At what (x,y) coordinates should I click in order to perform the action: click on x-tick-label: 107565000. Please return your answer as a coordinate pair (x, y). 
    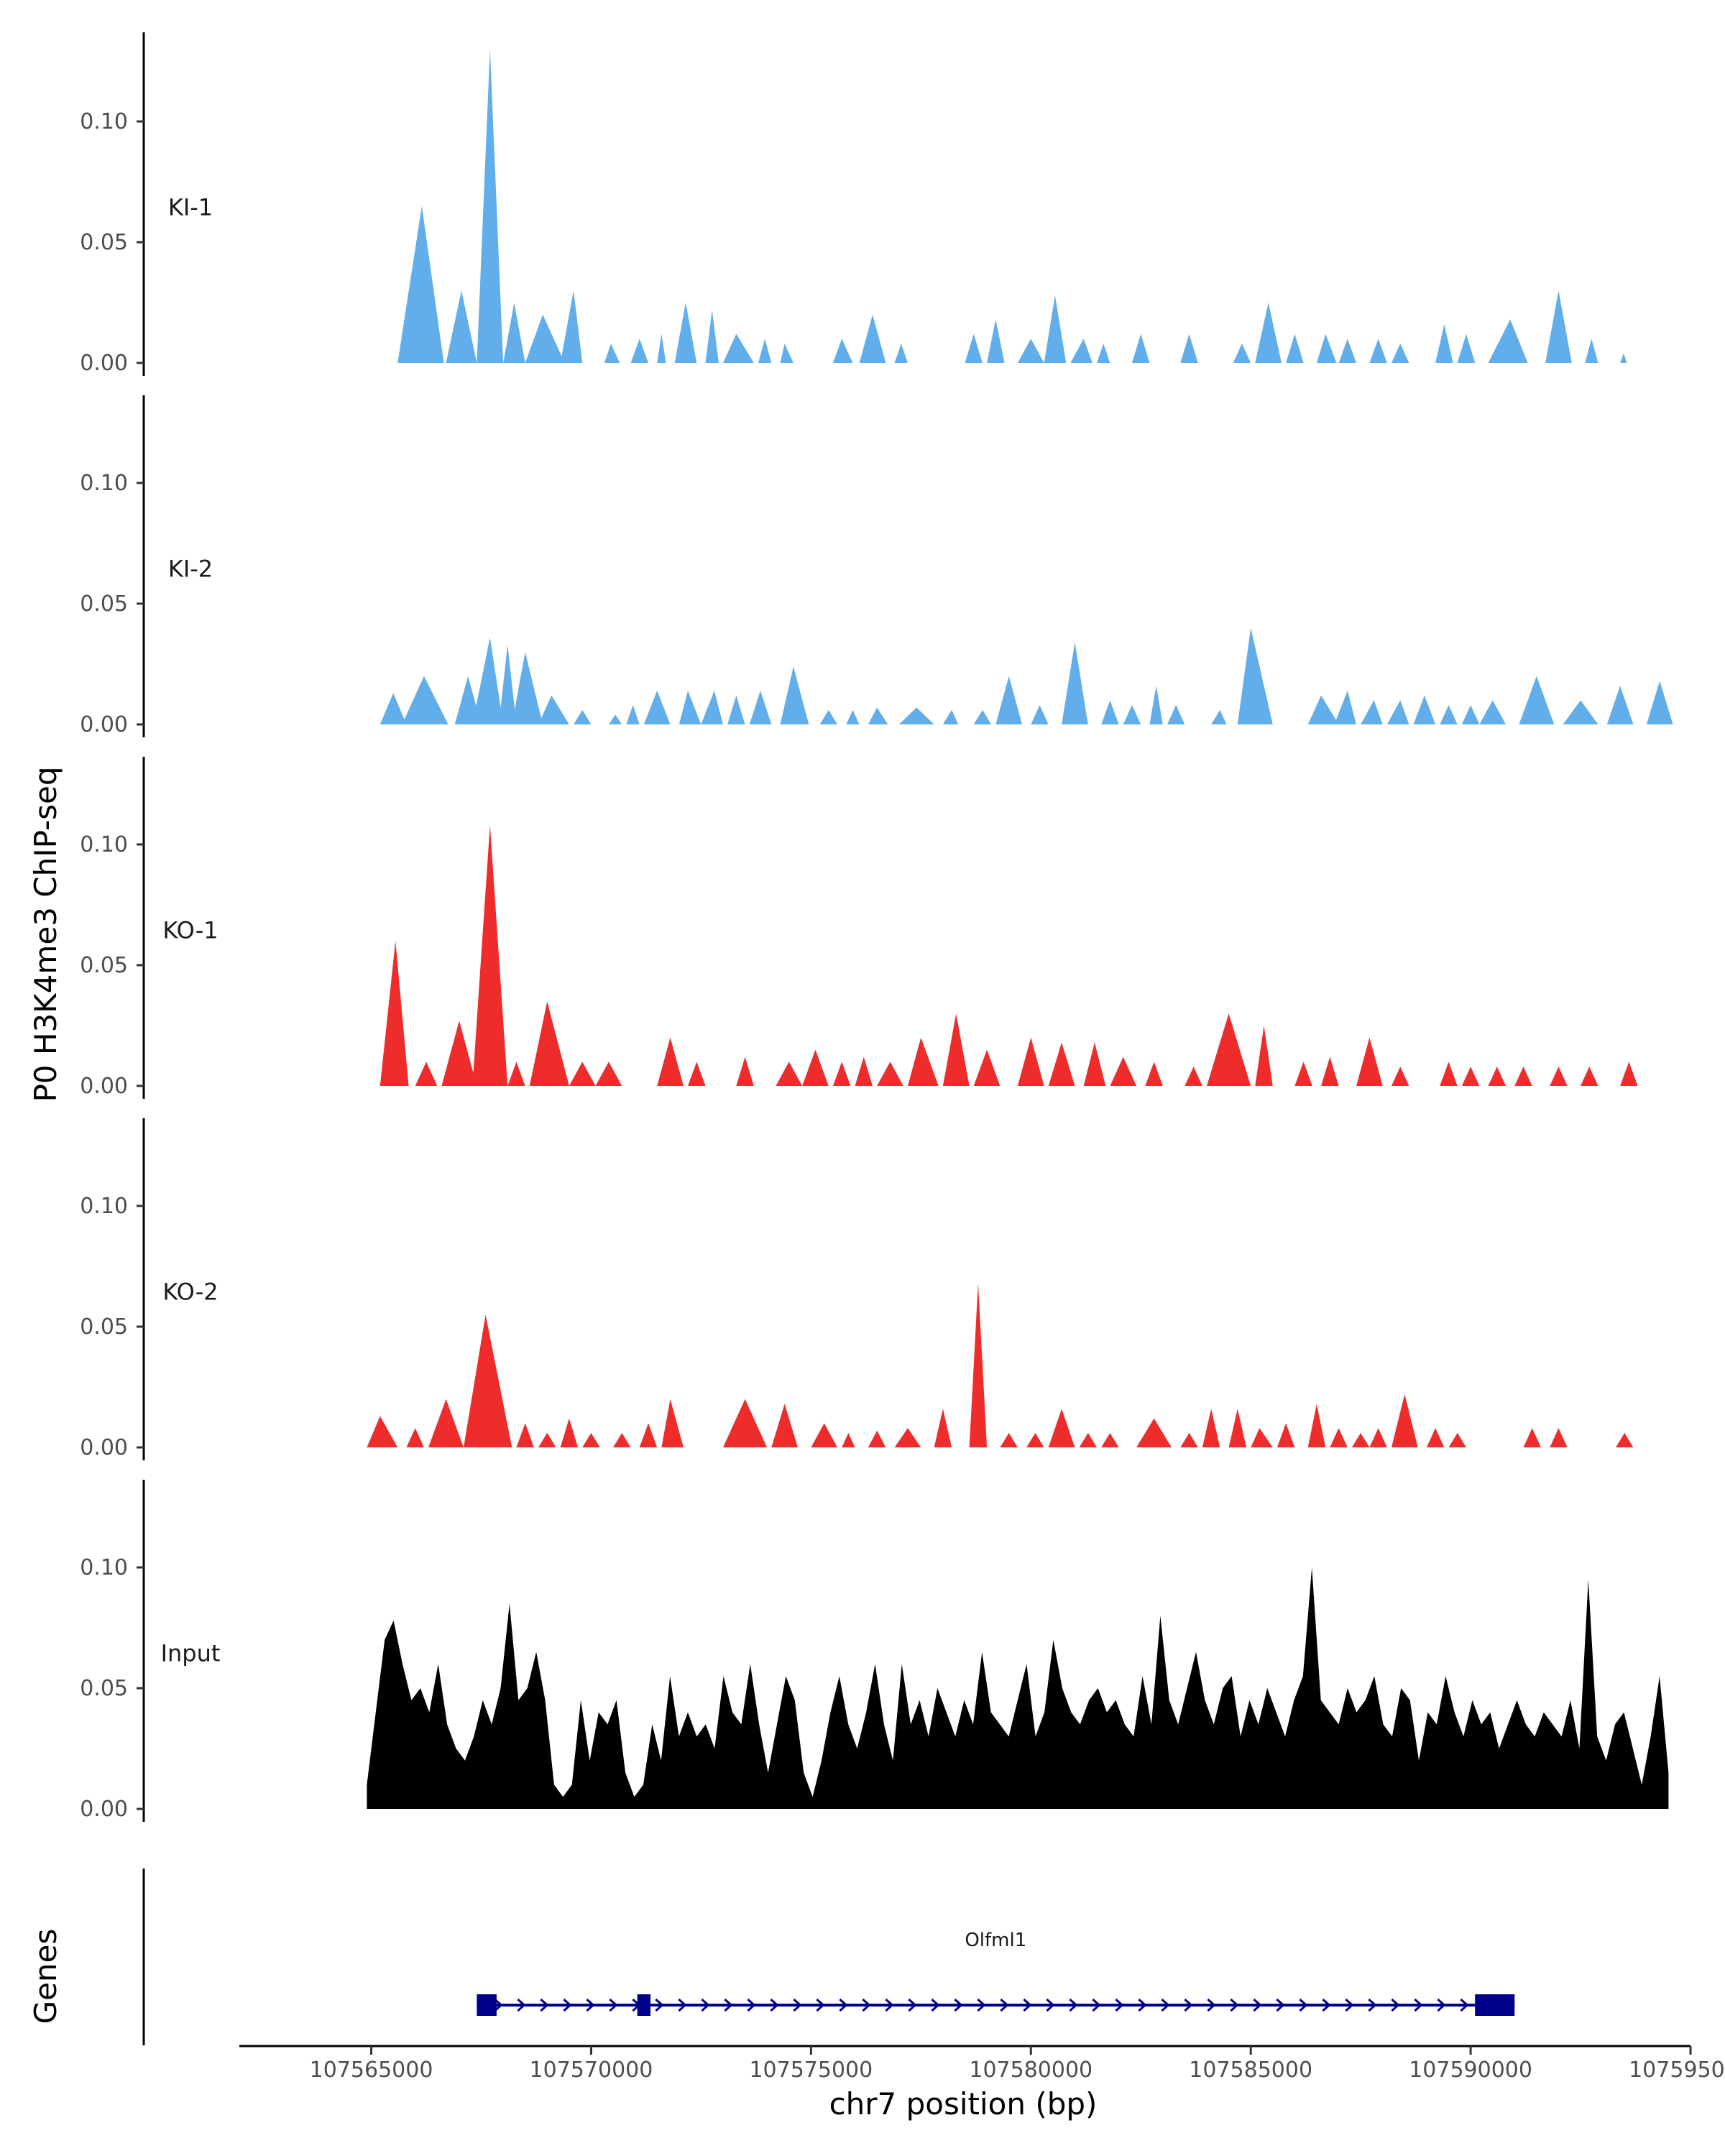
    Looking at the image, I should click on (371, 2070).